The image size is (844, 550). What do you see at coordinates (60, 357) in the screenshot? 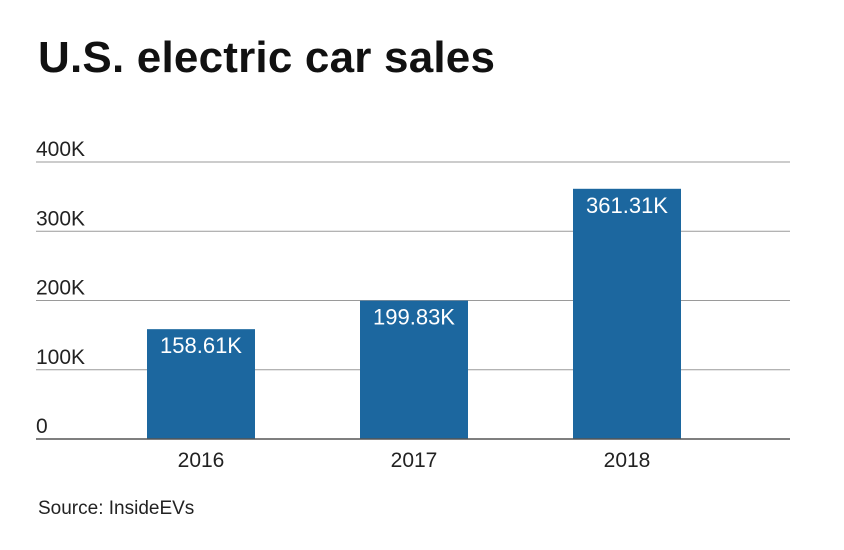
I see `y-tick-label: 100K` at bounding box center [60, 357].